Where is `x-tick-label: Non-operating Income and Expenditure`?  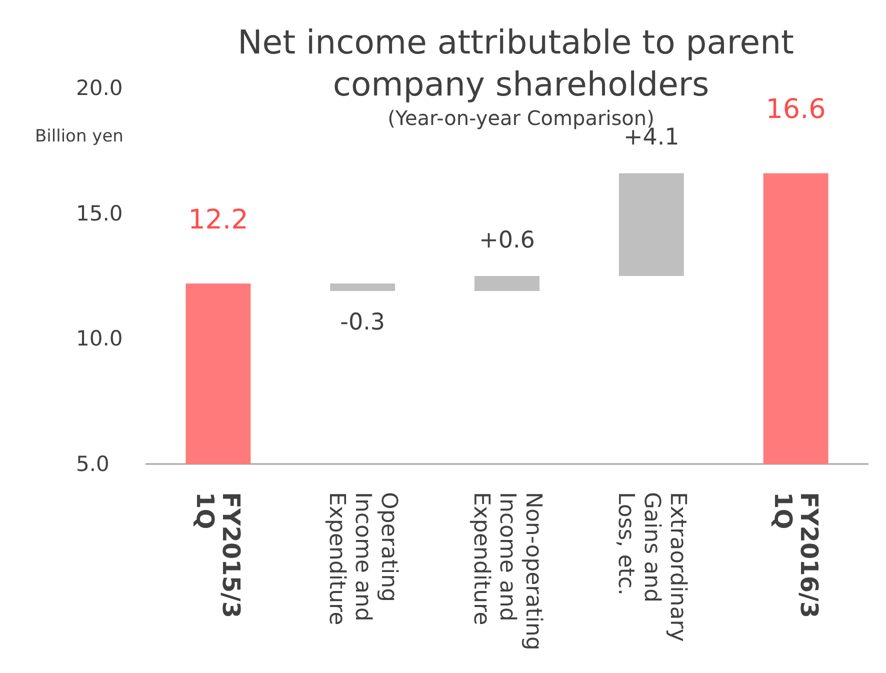 x-tick-label: Non-operating Income and Expenditure is located at coordinates (507, 571).